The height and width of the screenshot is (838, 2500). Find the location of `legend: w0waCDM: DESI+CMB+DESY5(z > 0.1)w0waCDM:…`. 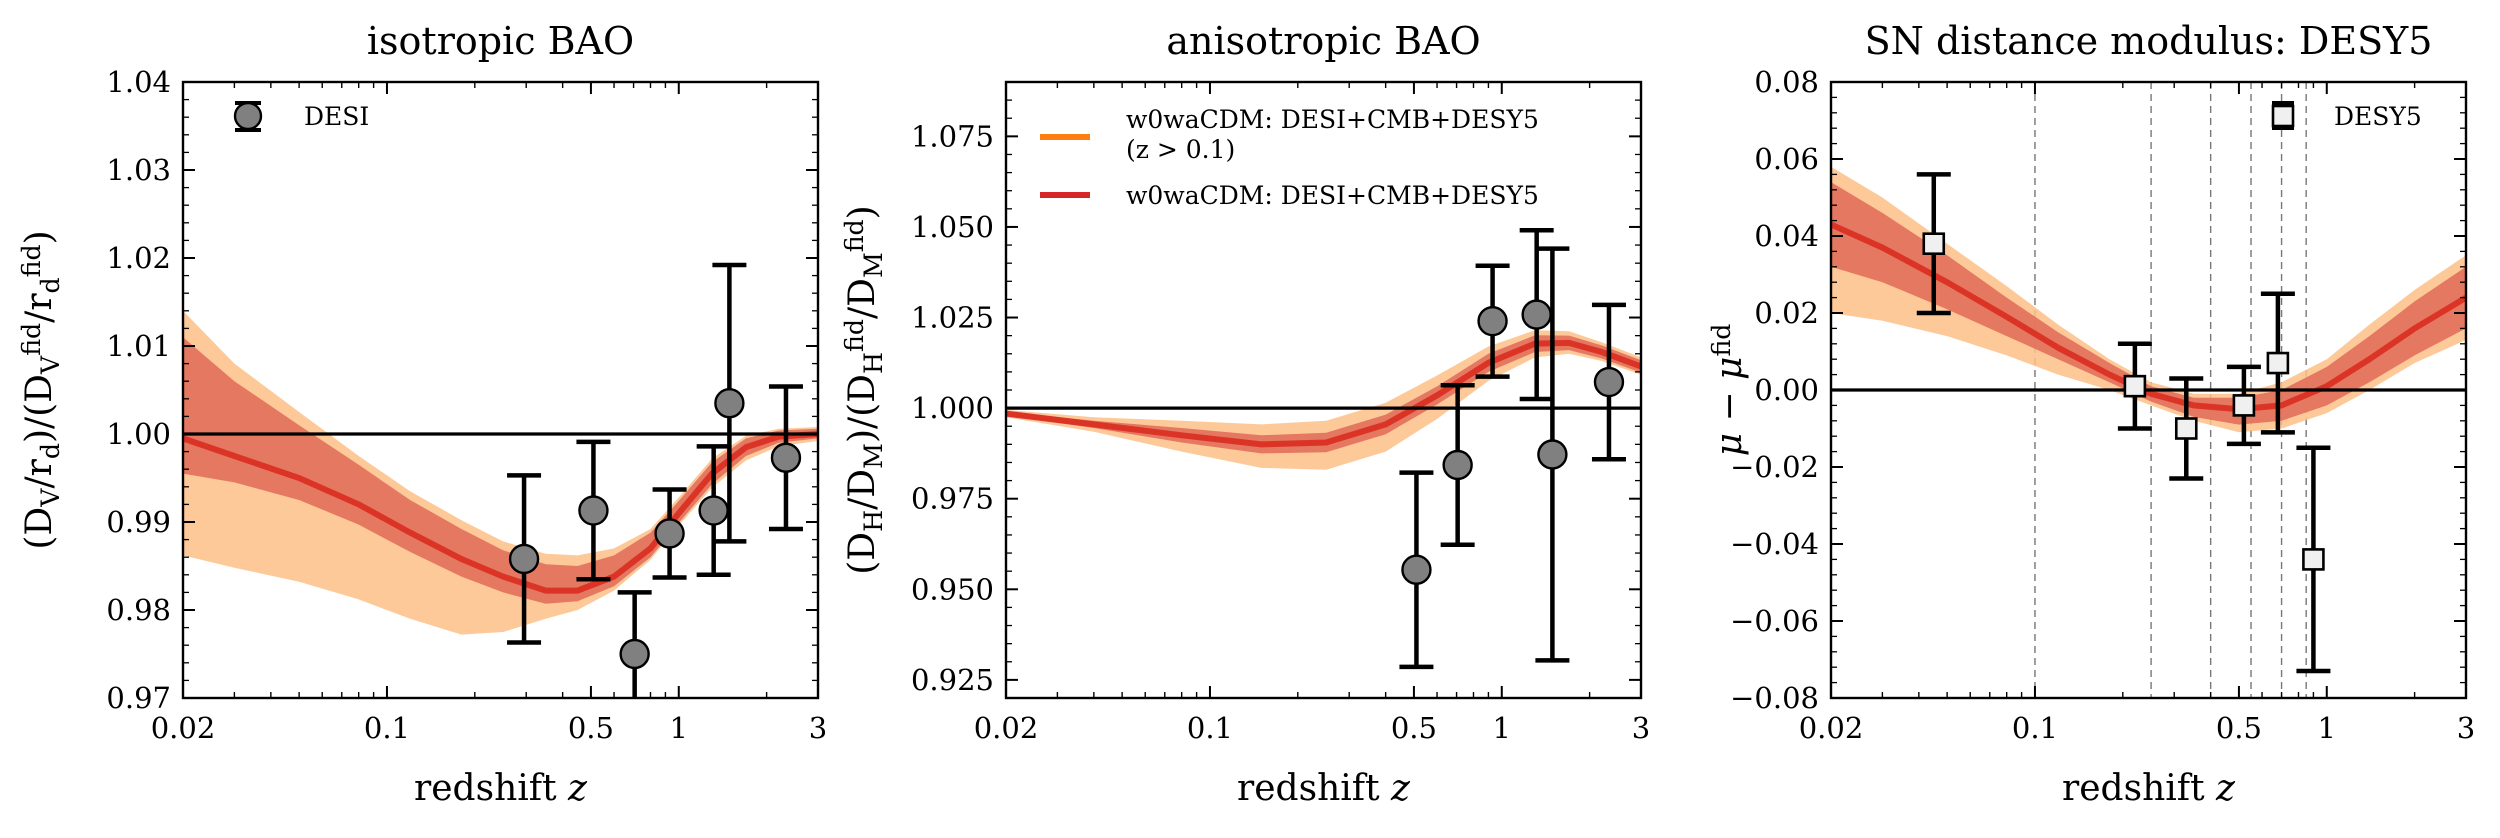

legend: w0waCDM: DESI+CMB+DESY5(z > 0.1)w0waCDM:… is located at coordinates (1289, 157).